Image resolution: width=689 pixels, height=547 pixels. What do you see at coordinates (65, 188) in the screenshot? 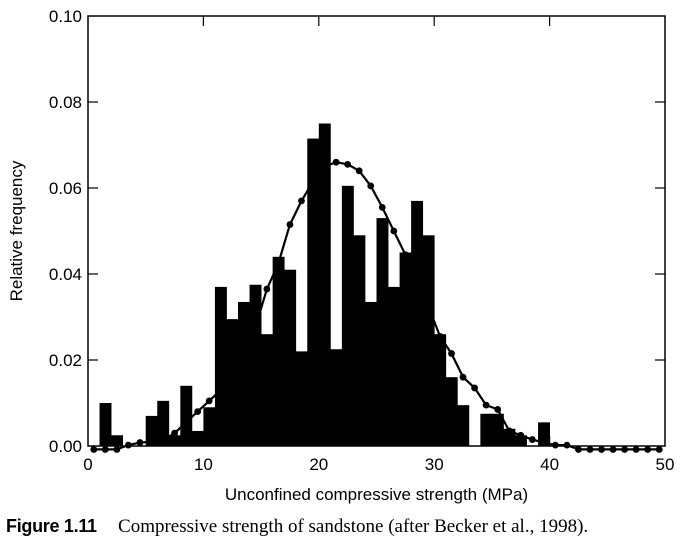
I see `y-tick-label: 0.06` at bounding box center [65, 188].